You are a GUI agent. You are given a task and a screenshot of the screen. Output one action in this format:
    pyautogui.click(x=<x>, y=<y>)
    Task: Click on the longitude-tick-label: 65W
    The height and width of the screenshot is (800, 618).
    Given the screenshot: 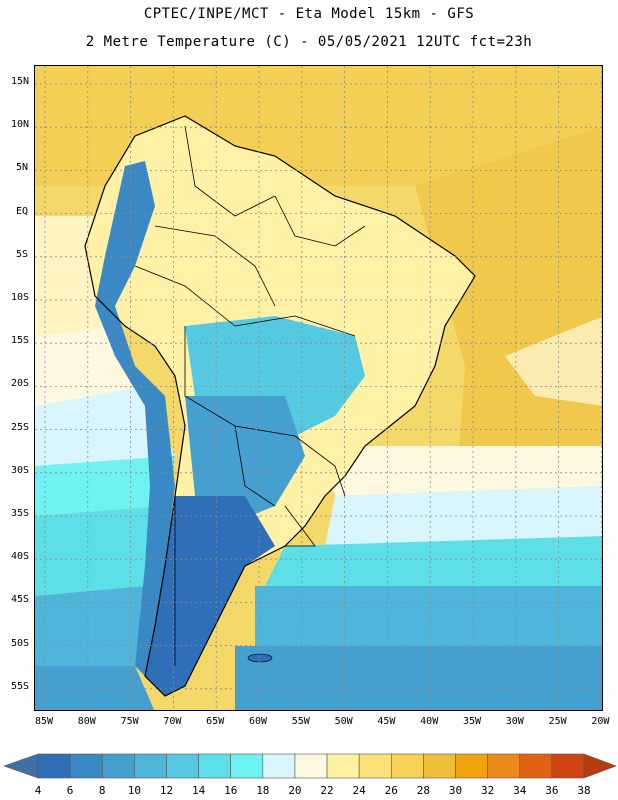 What is the action you would take?
    pyautogui.click(x=215, y=721)
    